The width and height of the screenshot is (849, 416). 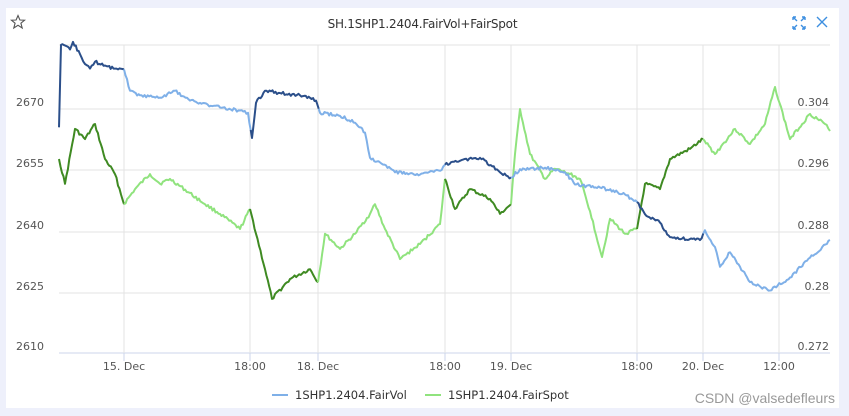 I want to click on y-left-tick-label: 2670, so click(x=30, y=102).